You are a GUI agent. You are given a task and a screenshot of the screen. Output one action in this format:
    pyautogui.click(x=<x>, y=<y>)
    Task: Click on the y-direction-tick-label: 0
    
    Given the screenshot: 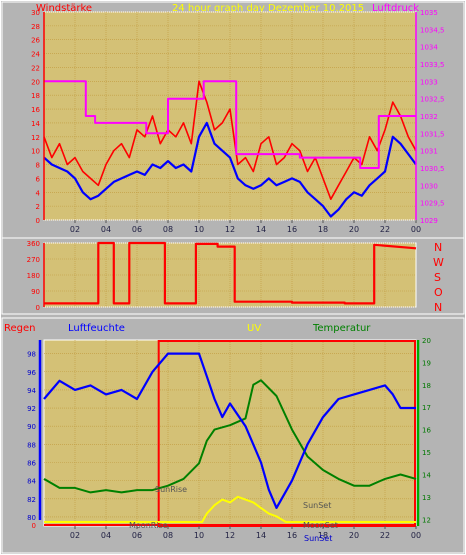 What is the action you would take?
    pyautogui.click(x=38, y=308)
    